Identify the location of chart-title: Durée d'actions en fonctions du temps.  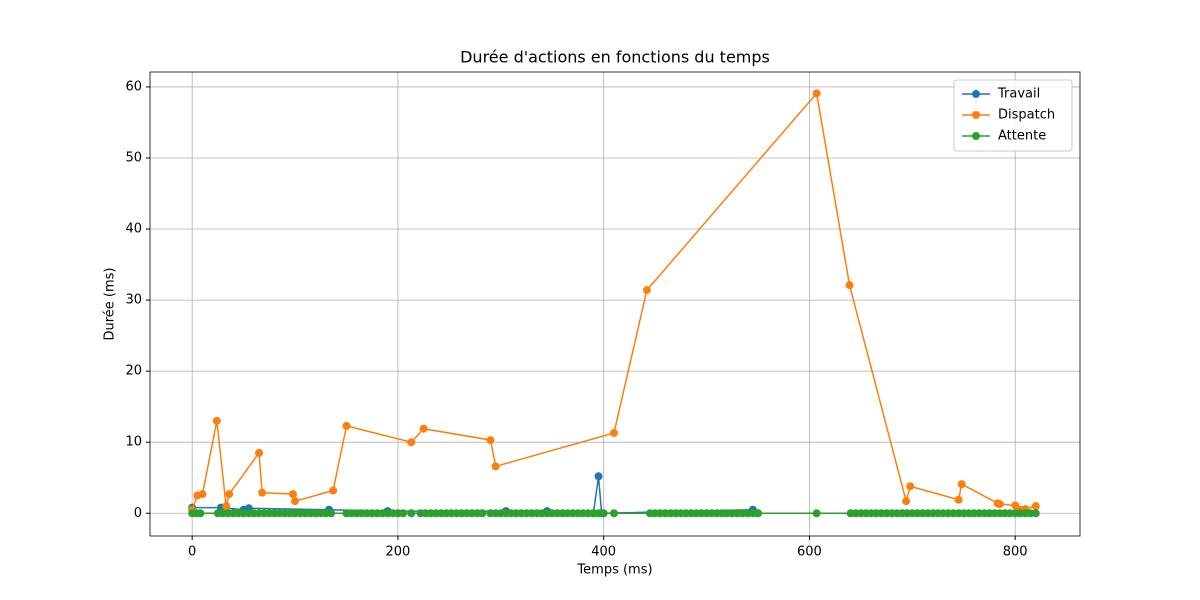
(615, 57).